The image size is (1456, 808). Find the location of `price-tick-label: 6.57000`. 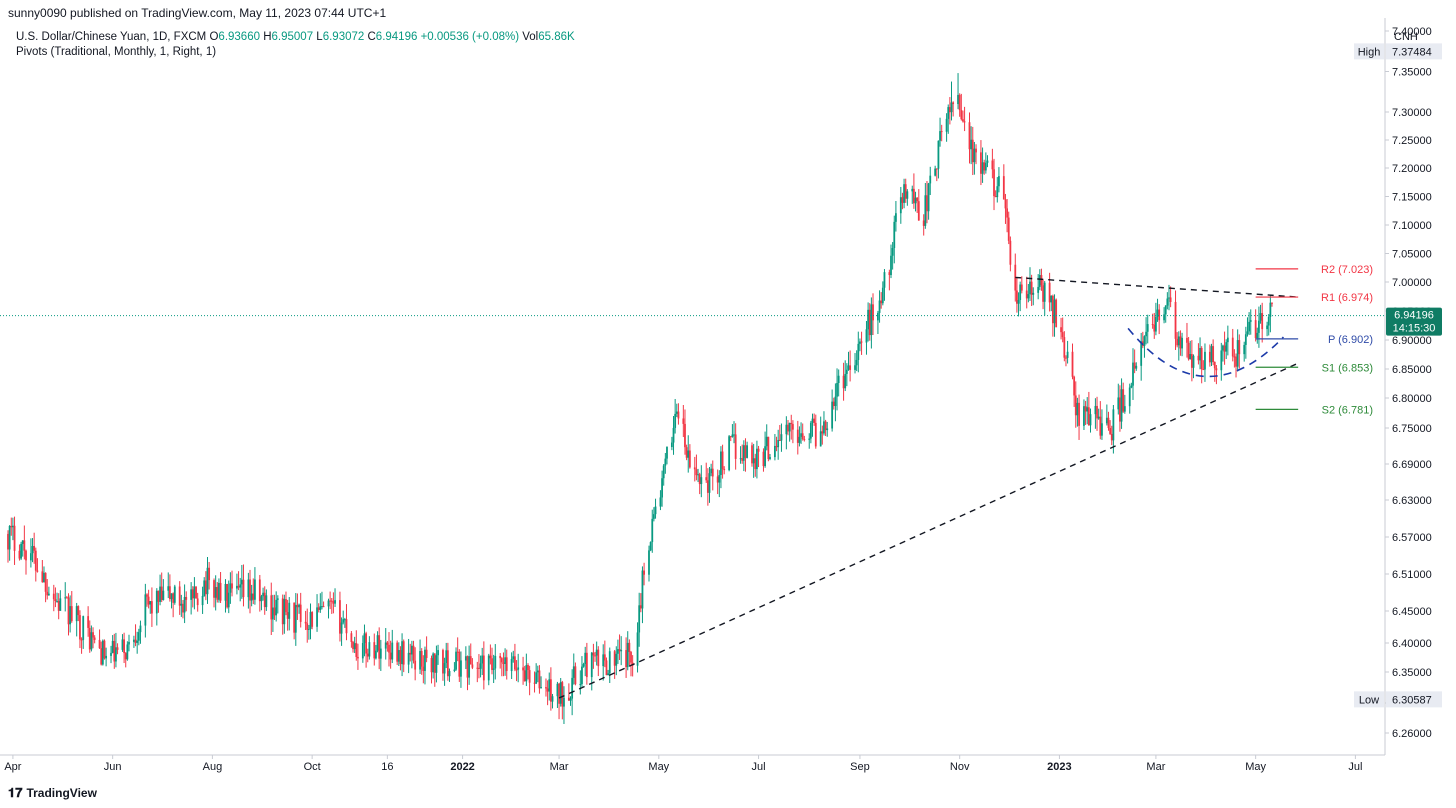

price-tick-label: 6.57000 is located at coordinates (1412, 538).